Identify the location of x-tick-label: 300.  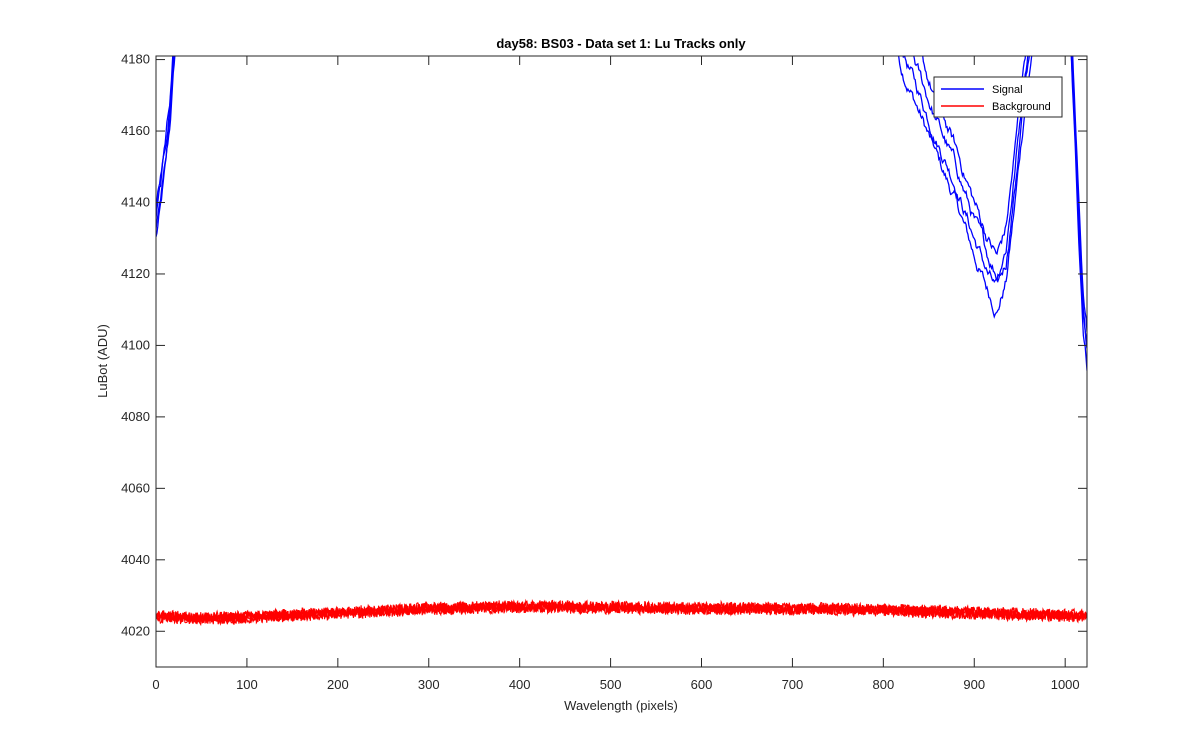
(429, 684).